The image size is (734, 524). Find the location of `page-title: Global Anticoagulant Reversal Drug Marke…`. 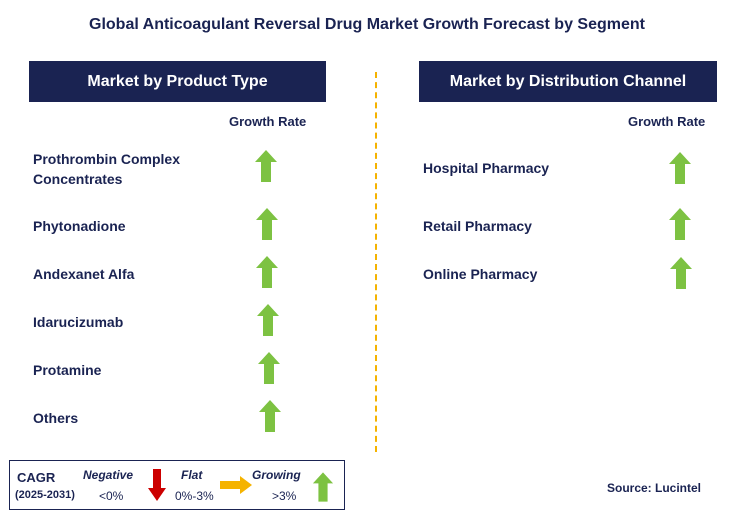

page-title: Global Anticoagulant Reversal Drug Marke… is located at coordinates (367, 24).